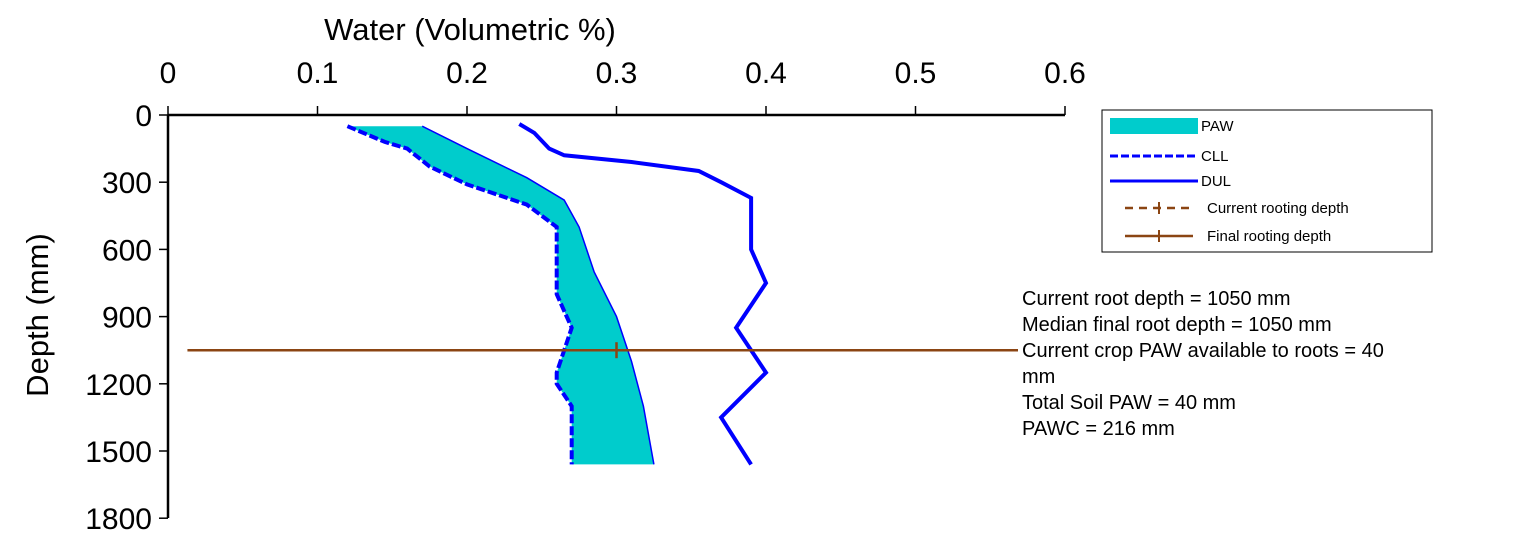 The height and width of the screenshot is (536, 1521). What do you see at coordinates (1177, 325) in the screenshot?
I see `summary-median-final-root-depth: Median final root depth = 1050 mm` at bounding box center [1177, 325].